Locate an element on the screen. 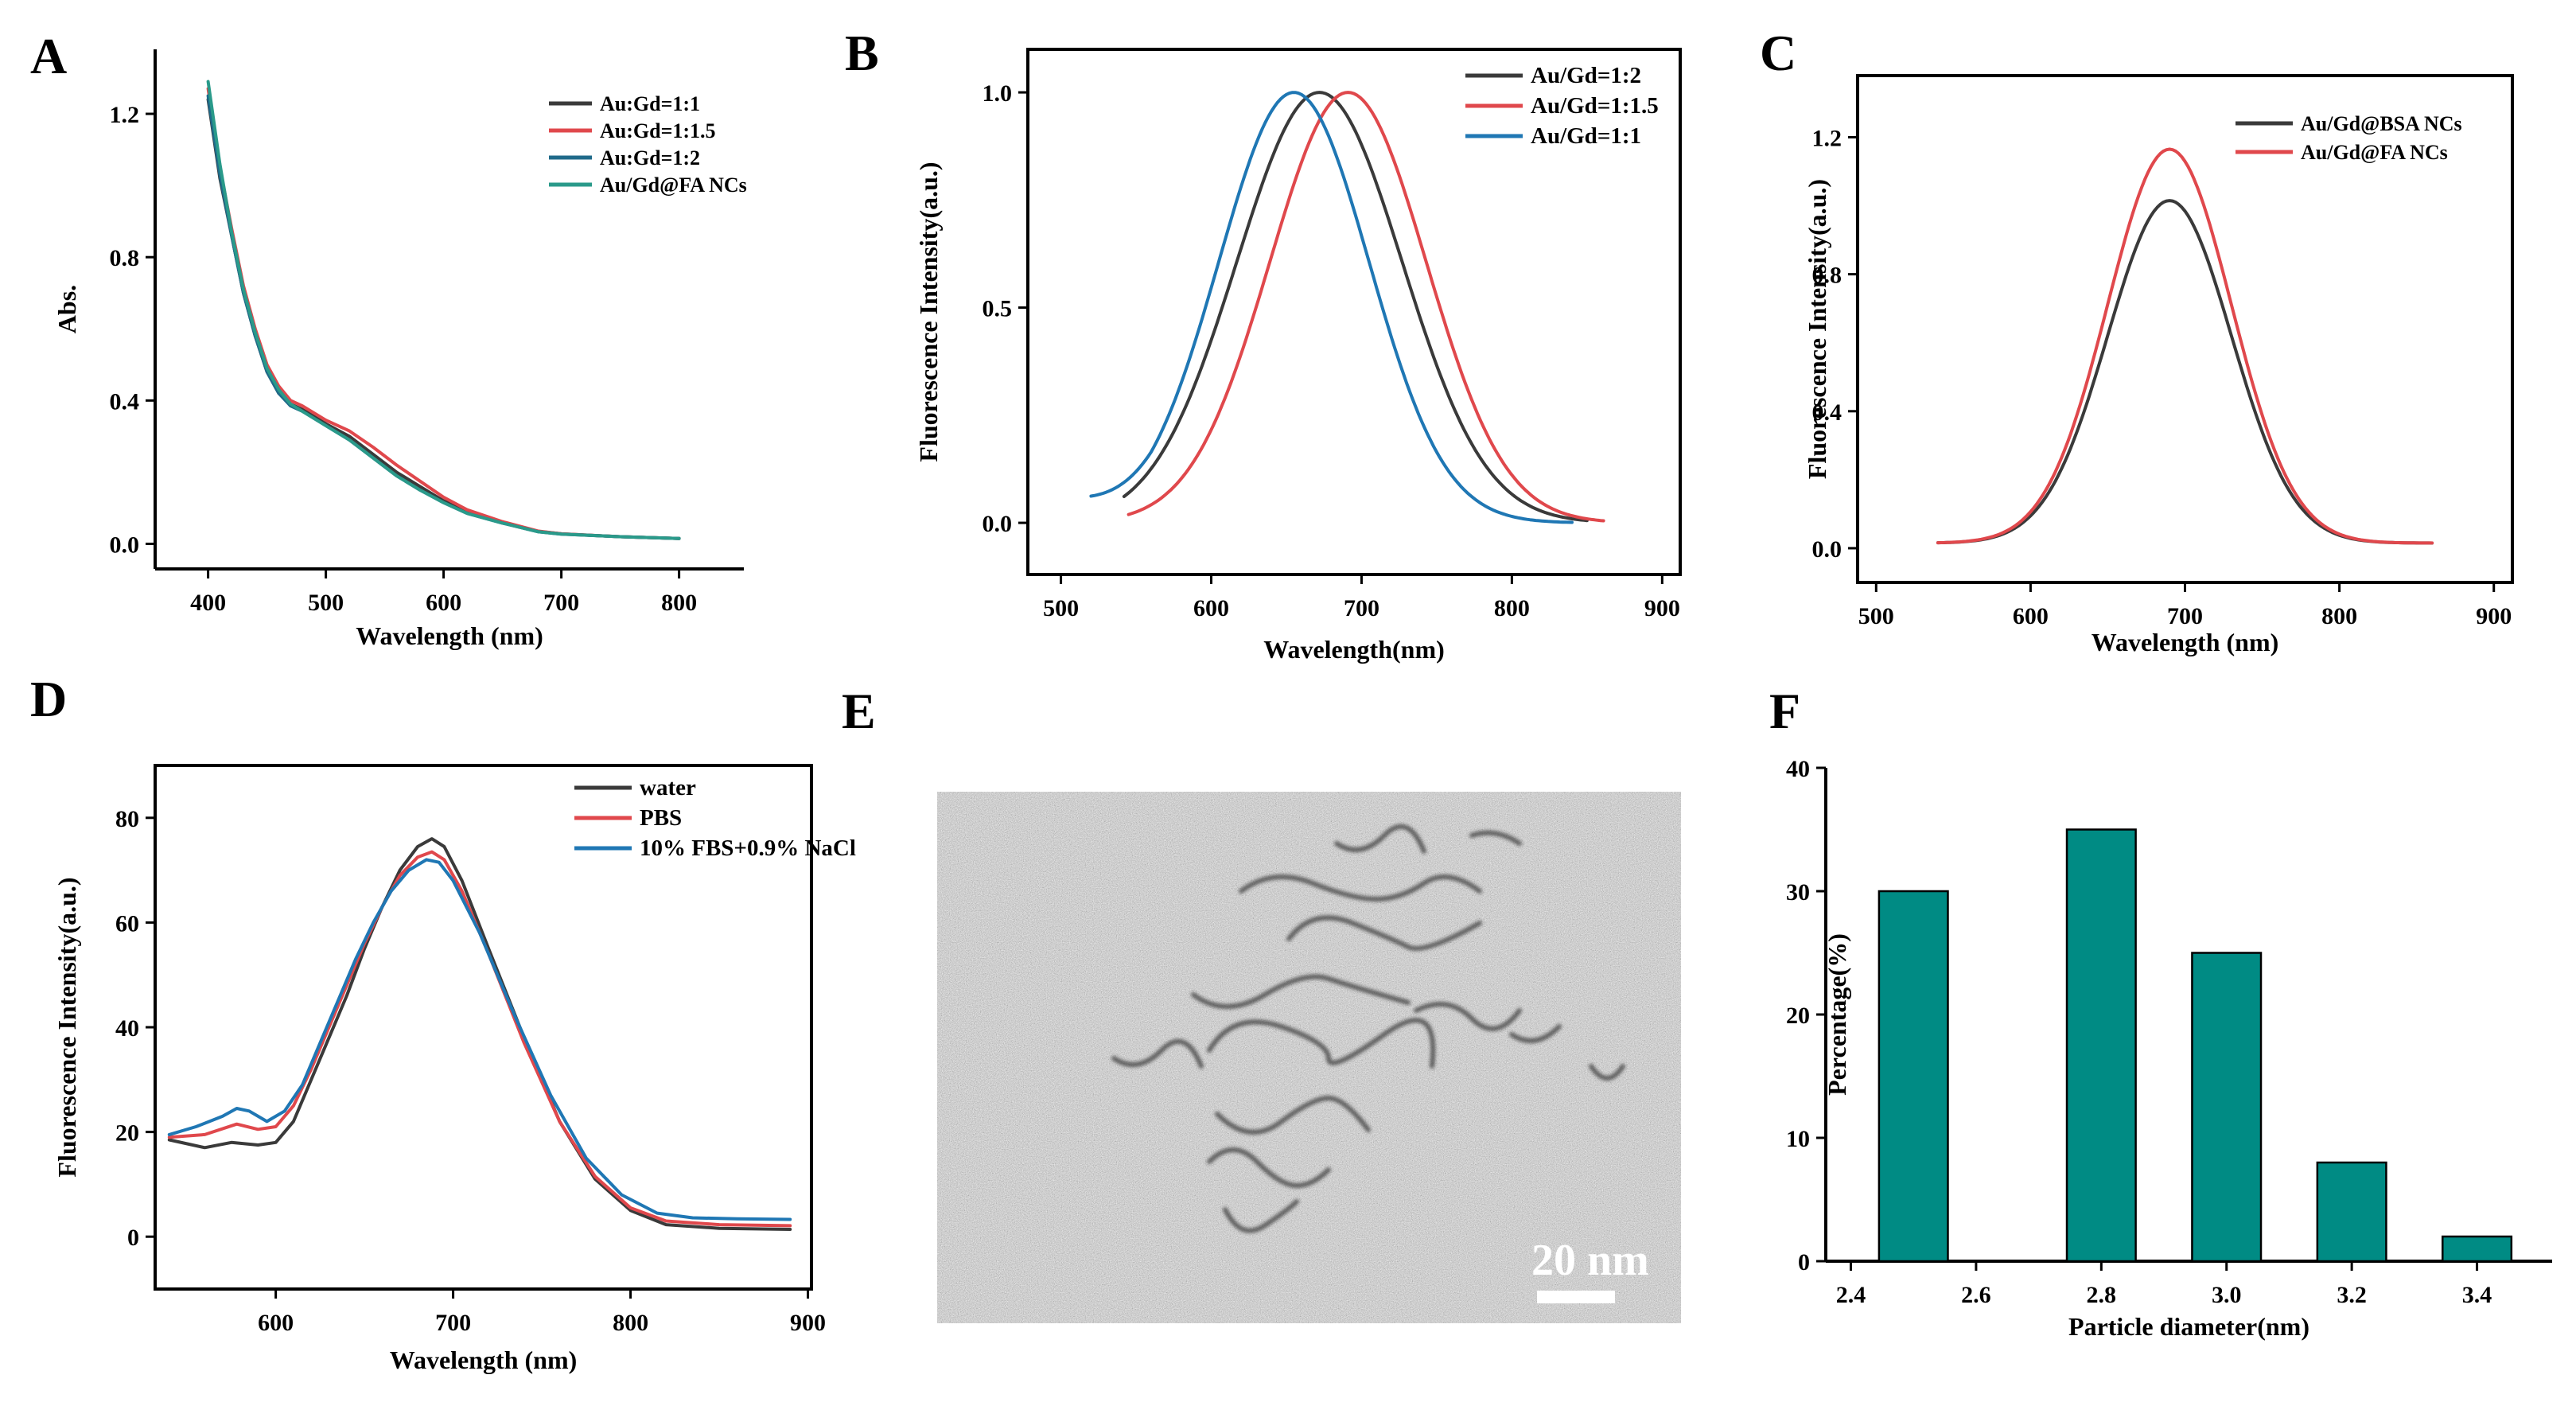 The height and width of the screenshot is (1406, 2576). y-axis-title: Abs. is located at coordinates (67, 309).